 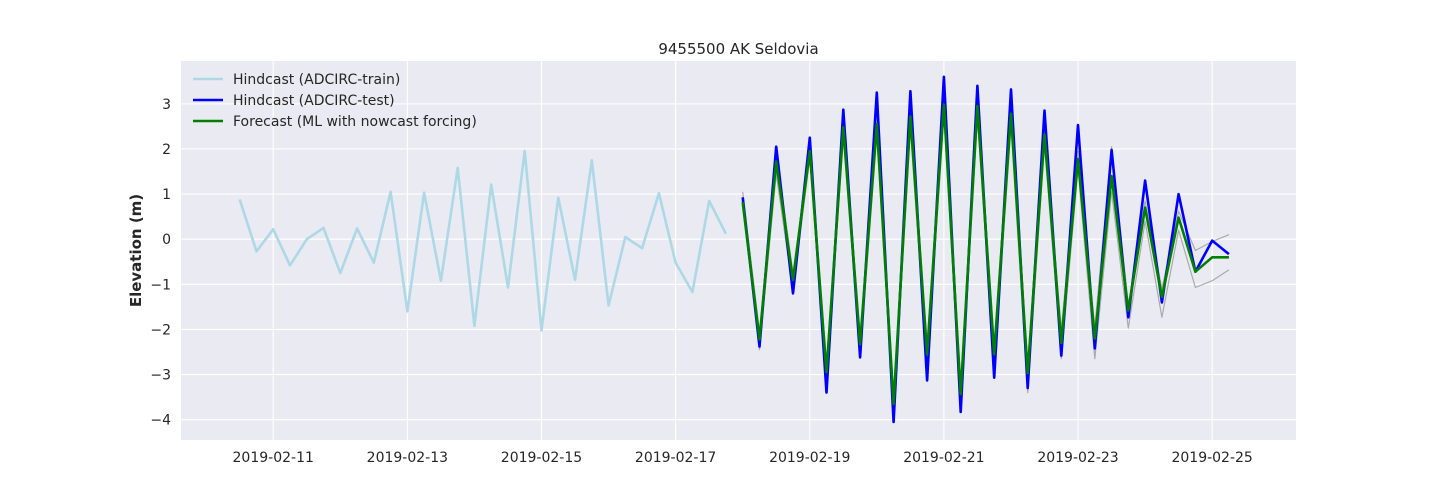 I want to click on y-tick-label: 2, so click(x=166, y=150).